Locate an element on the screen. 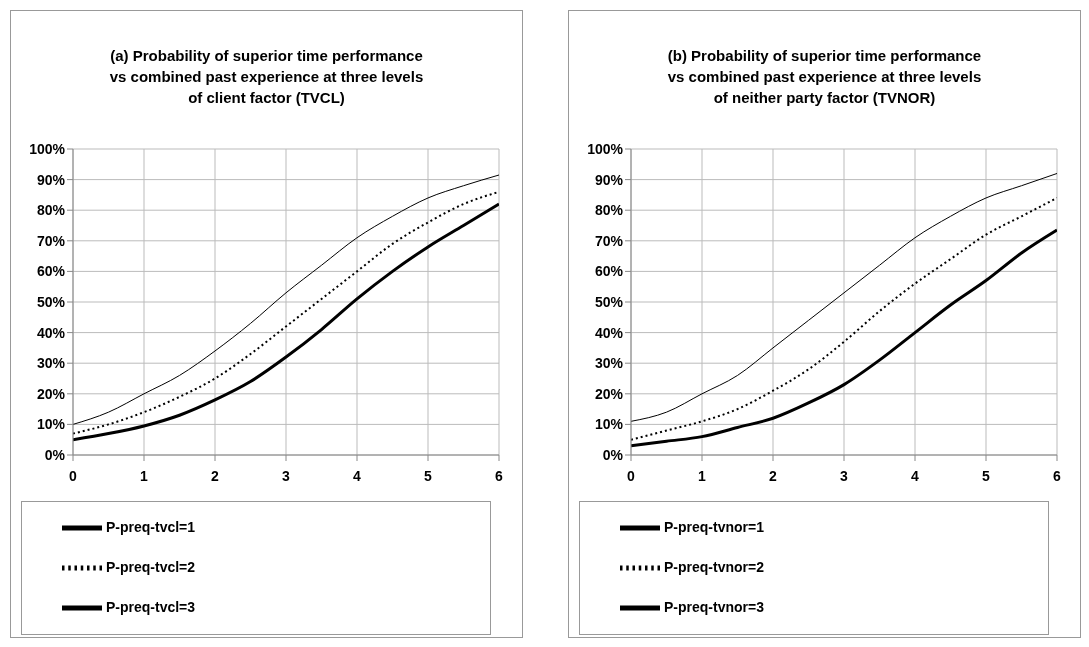  chart-title: (a) Probability of superior time performance vs combined past experience at three levels of client factor (TVCL) is located at coordinates (266, 77).